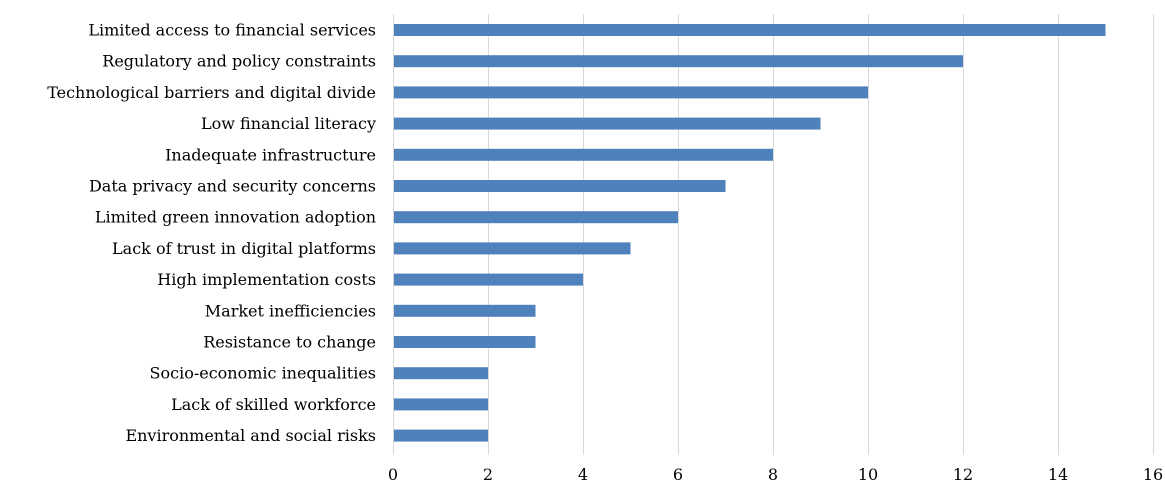 The width and height of the screenshot is (1165, 484). What do you see at coordinates (583, 474) in the screenshot?
I see `x-tick-label: 4` at bounding box center [583, 474].